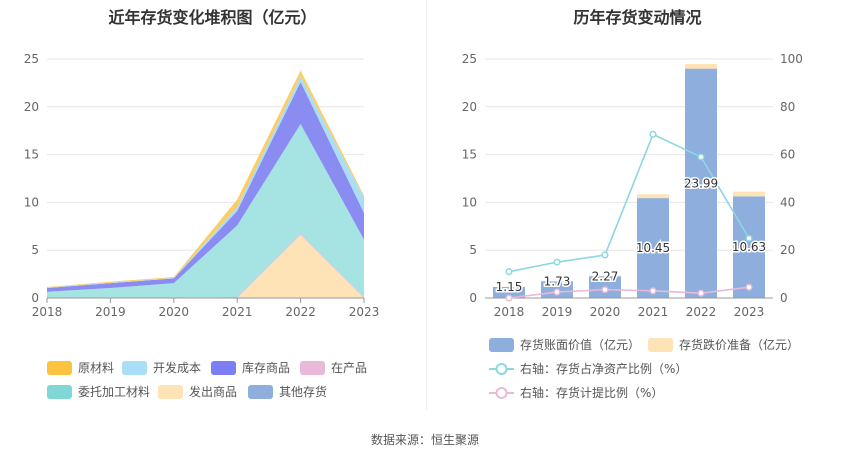  I want to click on y2-tick-label: 0, so click(784, 298).